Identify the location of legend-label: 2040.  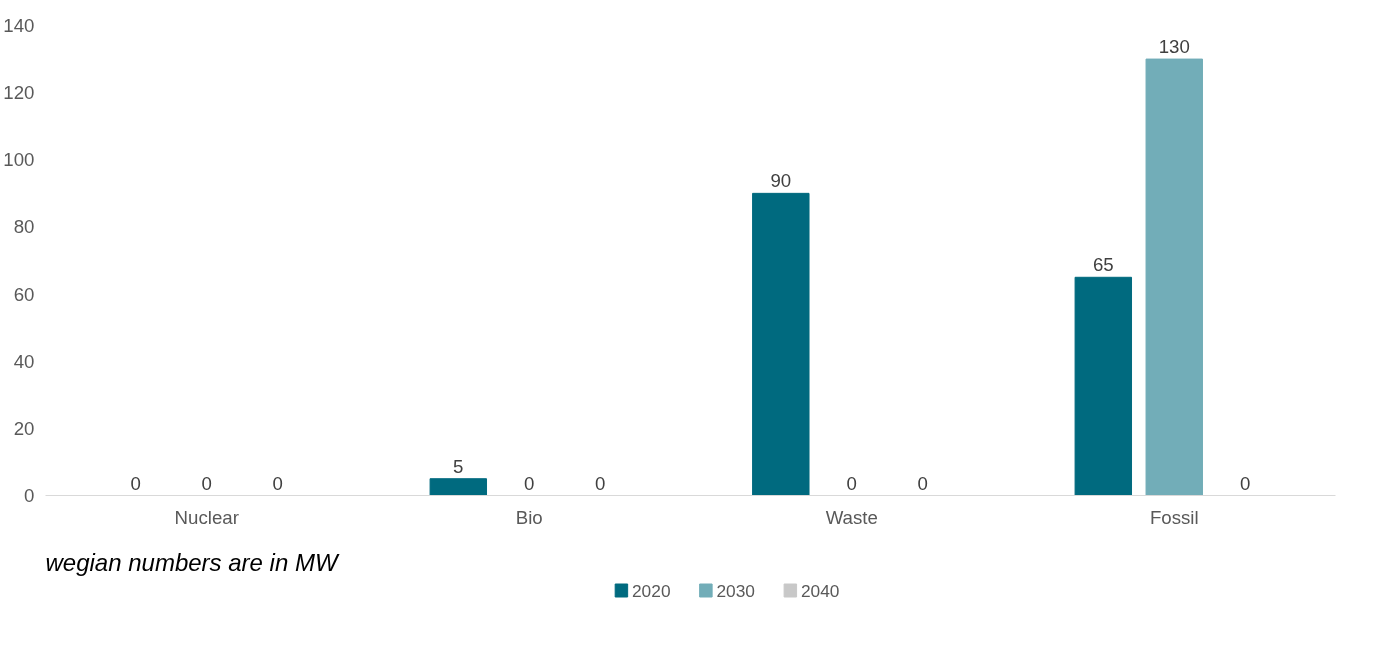
(820, 590).